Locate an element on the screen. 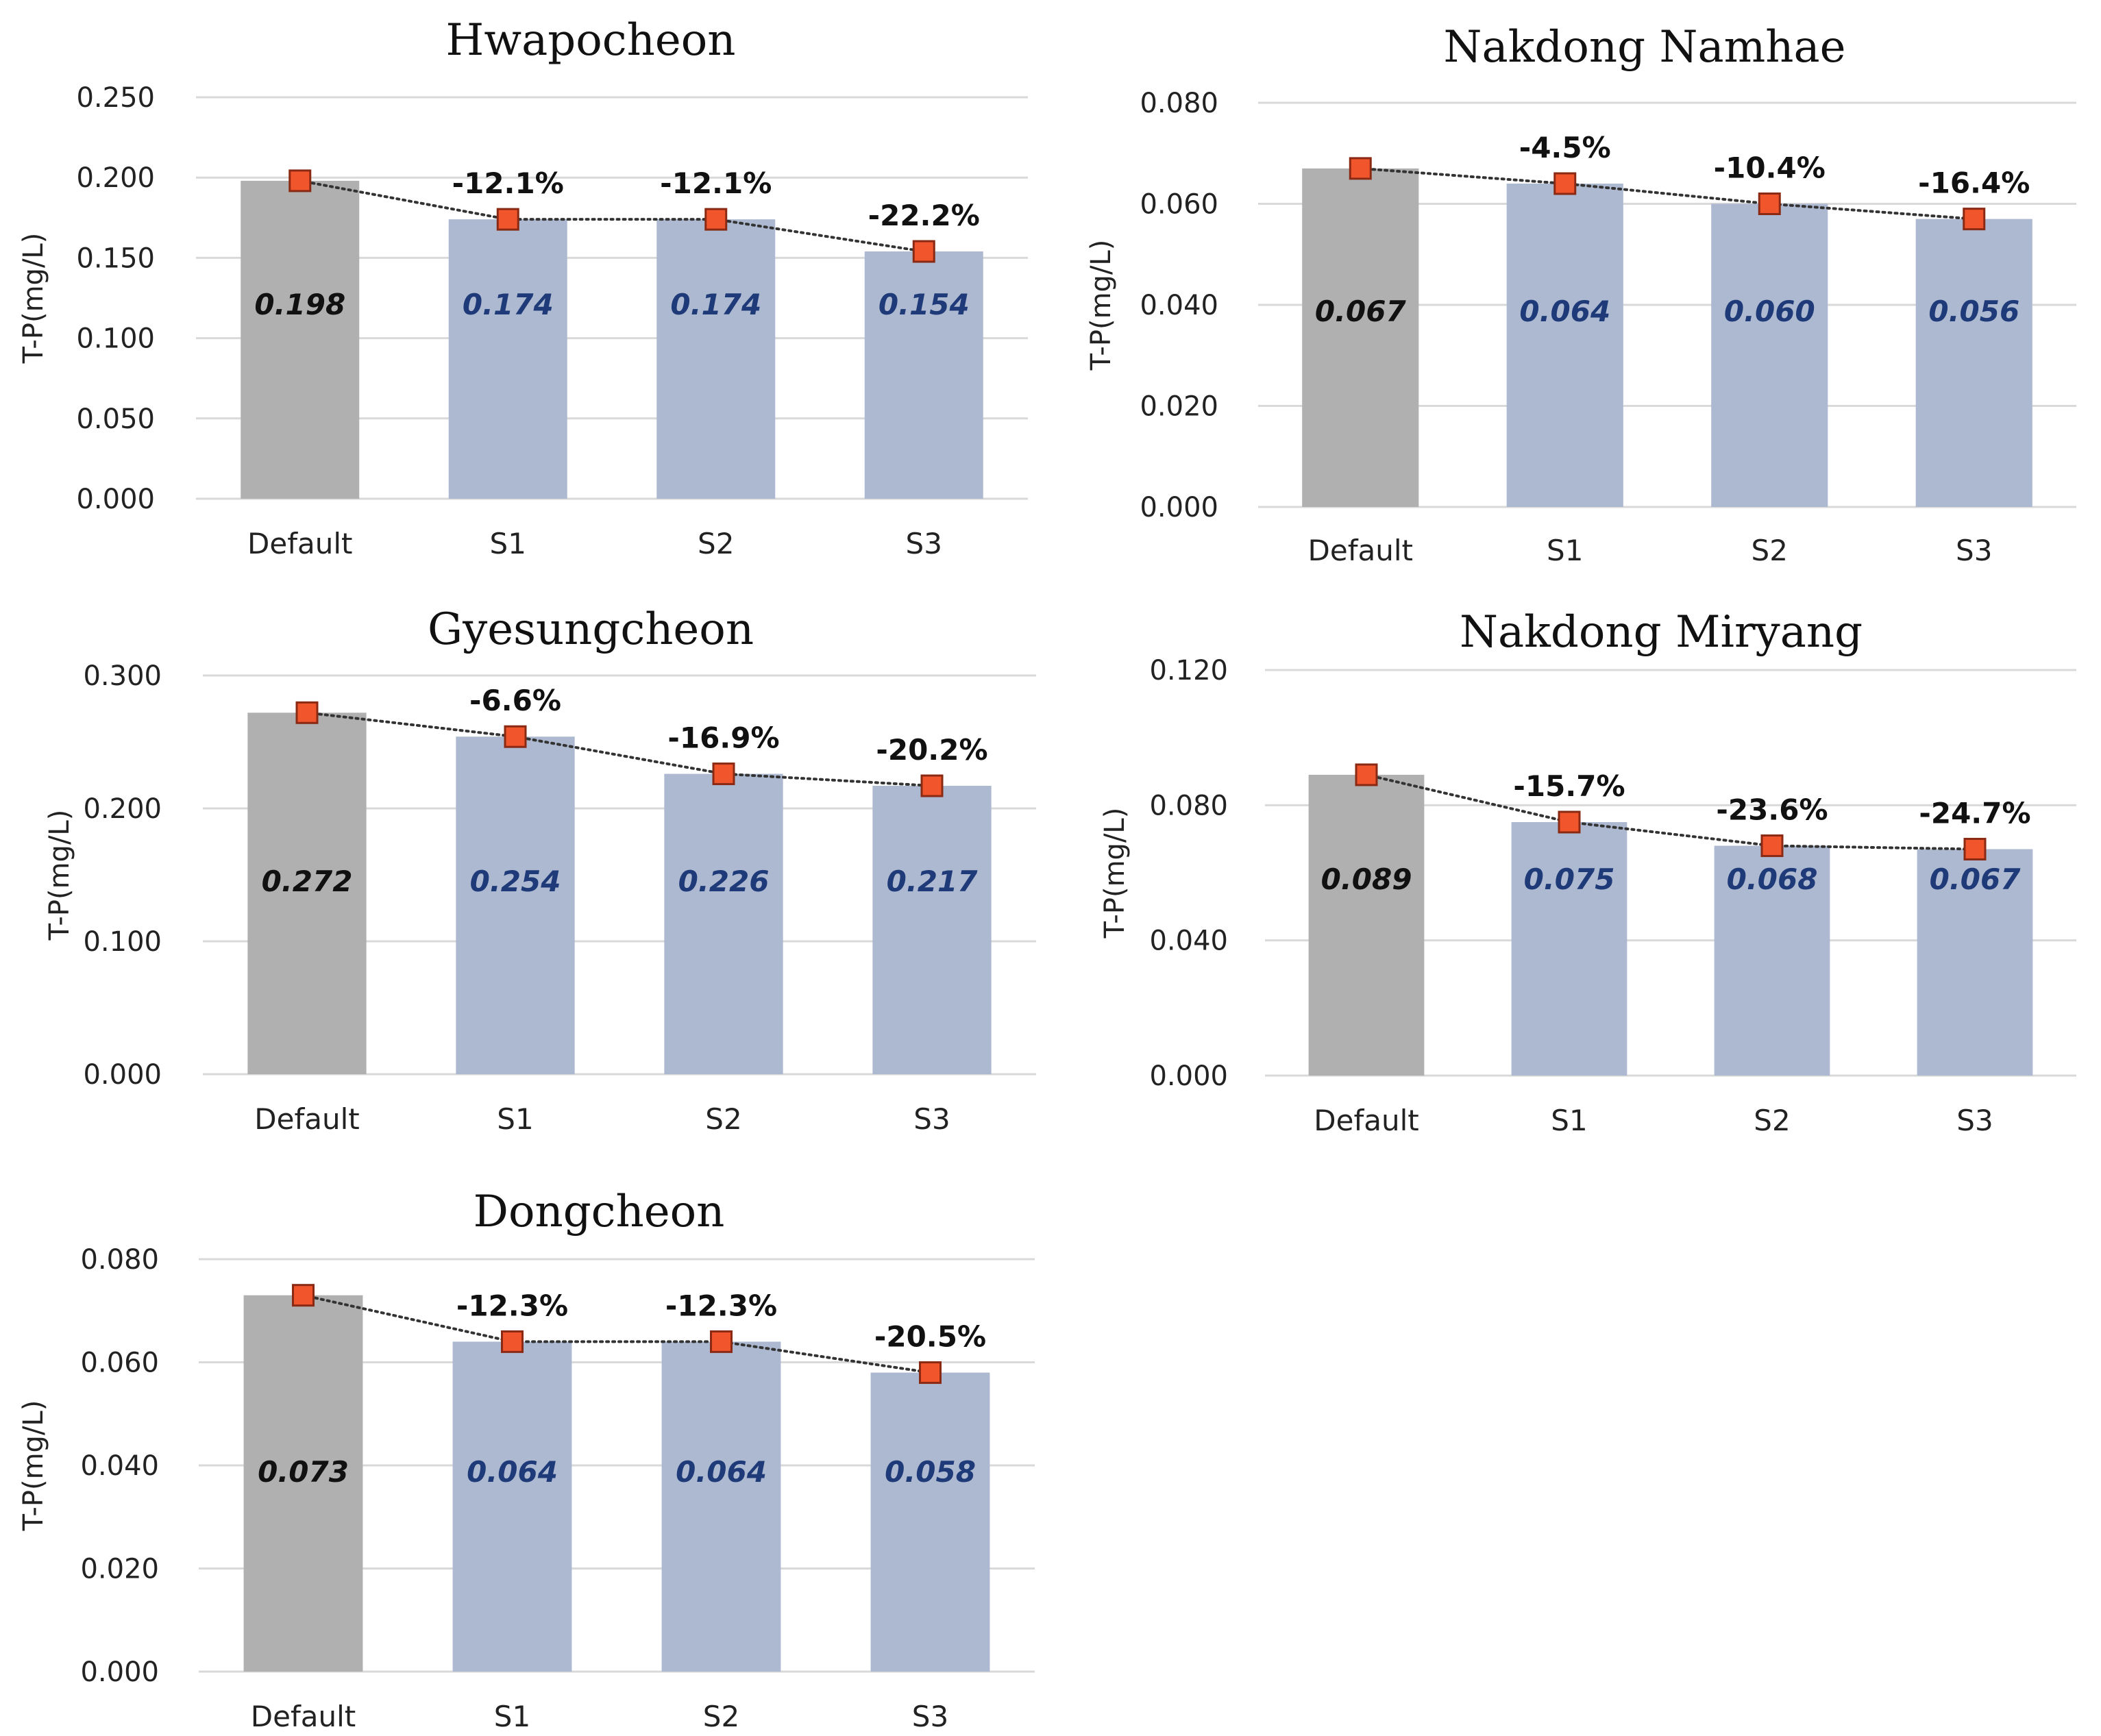  y-tick-label: 0.200 is located at coordinates (115, 178).